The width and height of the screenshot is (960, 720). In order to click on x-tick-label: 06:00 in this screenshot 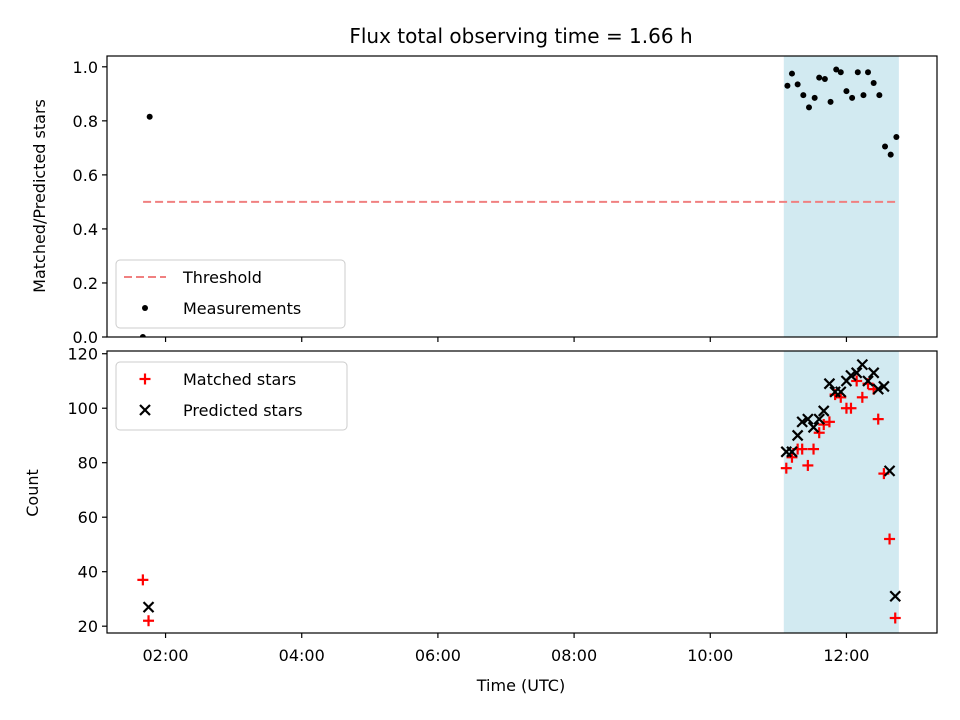, I will do `click(438, 655)`.